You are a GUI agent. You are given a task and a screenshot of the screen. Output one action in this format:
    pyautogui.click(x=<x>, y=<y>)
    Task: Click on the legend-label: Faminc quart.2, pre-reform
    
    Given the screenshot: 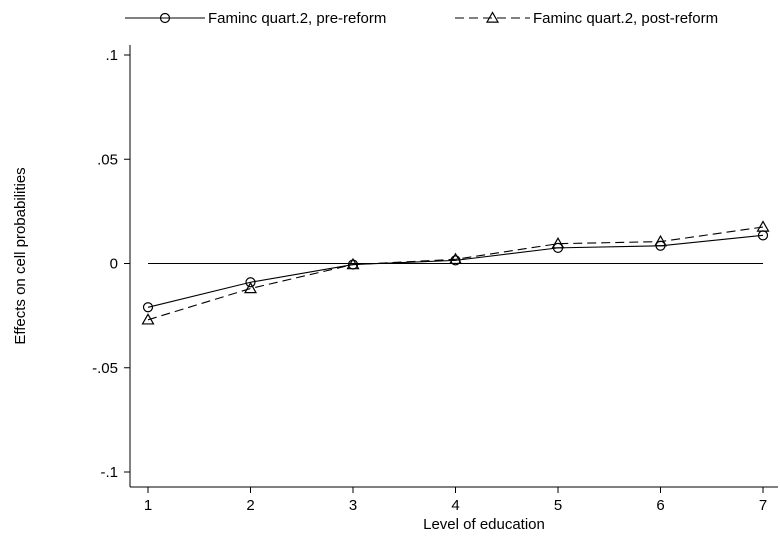 What is the action you would take?
    pyautogui.click(x=297, y=18)
    